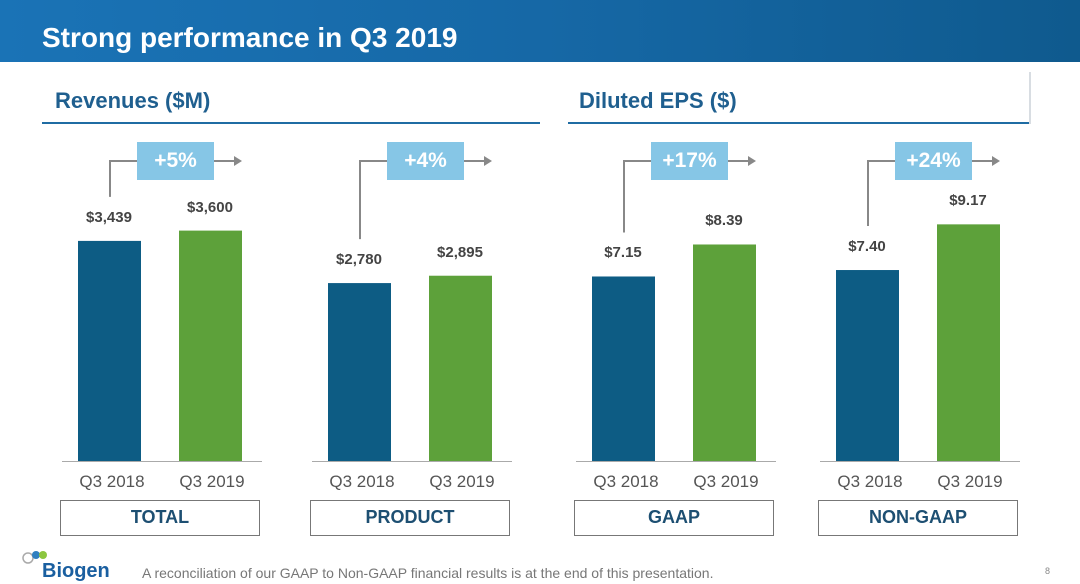 This screenshot has width=1080, height=584. I want to click on value-label: $3,600, so click(210, 207).